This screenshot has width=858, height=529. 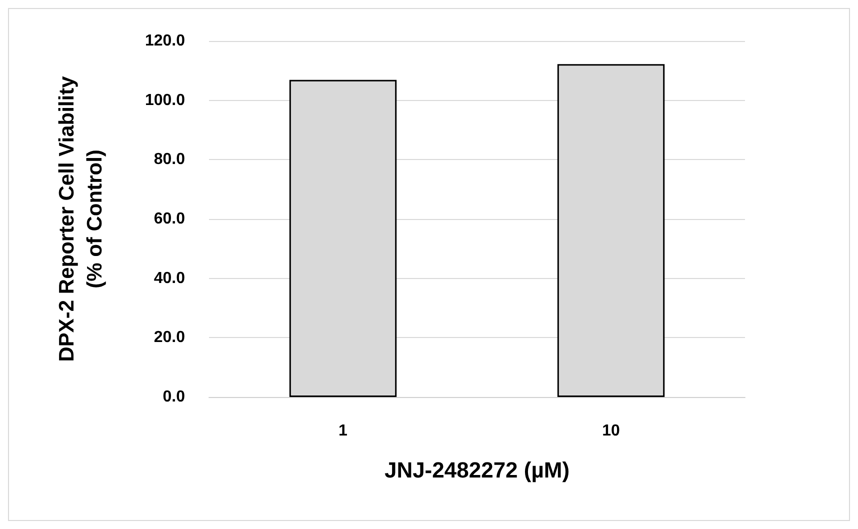 I want to click on y-tick-label: 80.0, so click(x=170, y=159).